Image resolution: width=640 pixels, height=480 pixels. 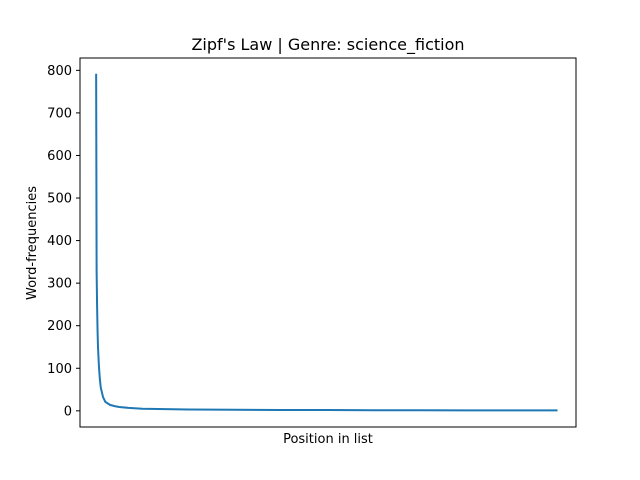 What do you see at coordinates (59, 369) in the screenshot?
I see `y-tick-label: 100` at bounding box center [59, 369].